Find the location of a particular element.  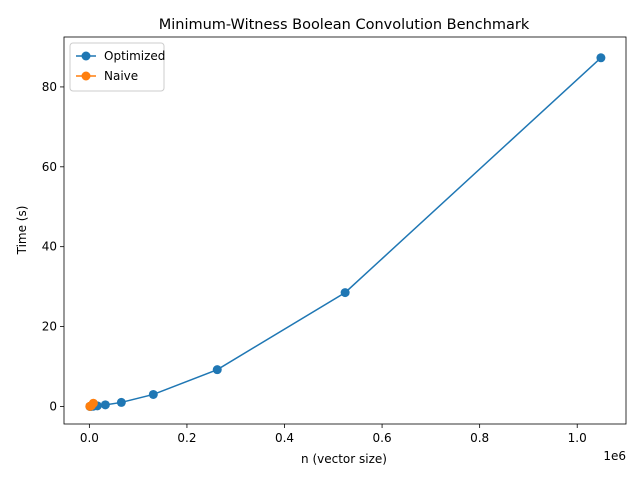

legend-box is located at coordinates (117, 67).